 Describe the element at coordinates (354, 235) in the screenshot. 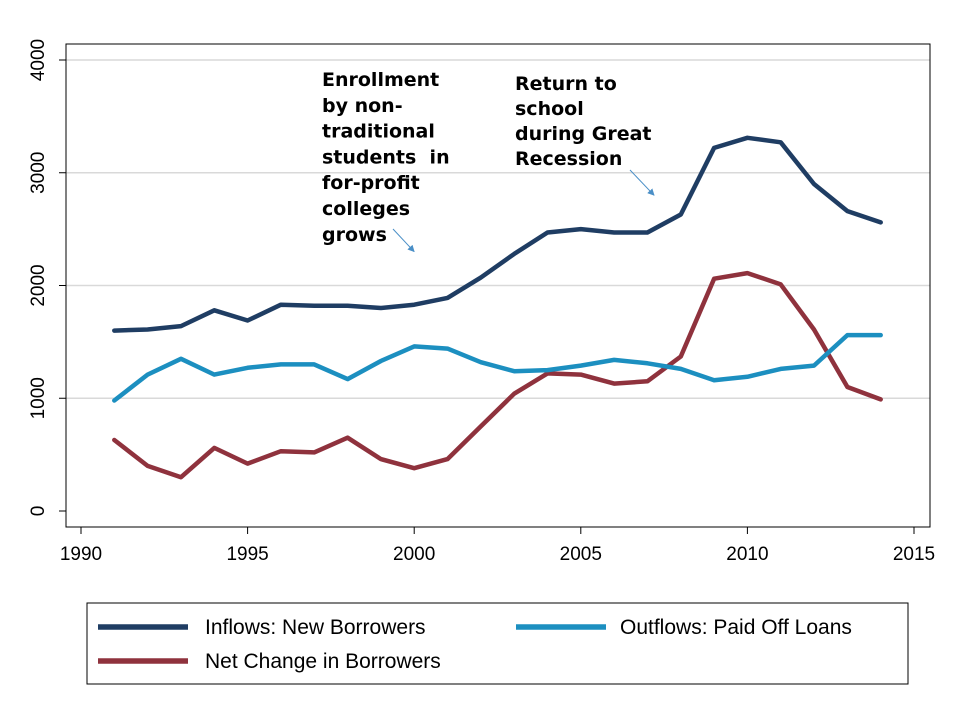

I see `annotation-1-line-7: grows` at that location.